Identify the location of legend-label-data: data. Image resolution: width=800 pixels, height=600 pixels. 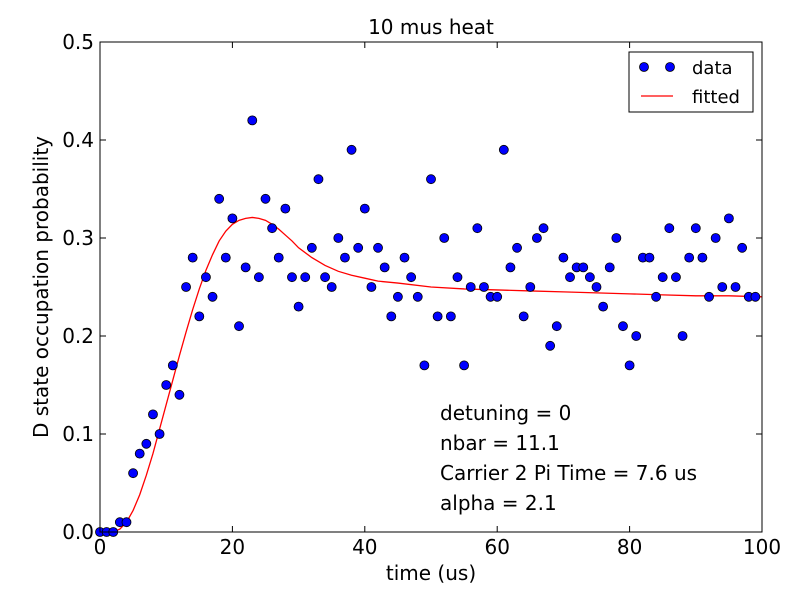
(712, 68).